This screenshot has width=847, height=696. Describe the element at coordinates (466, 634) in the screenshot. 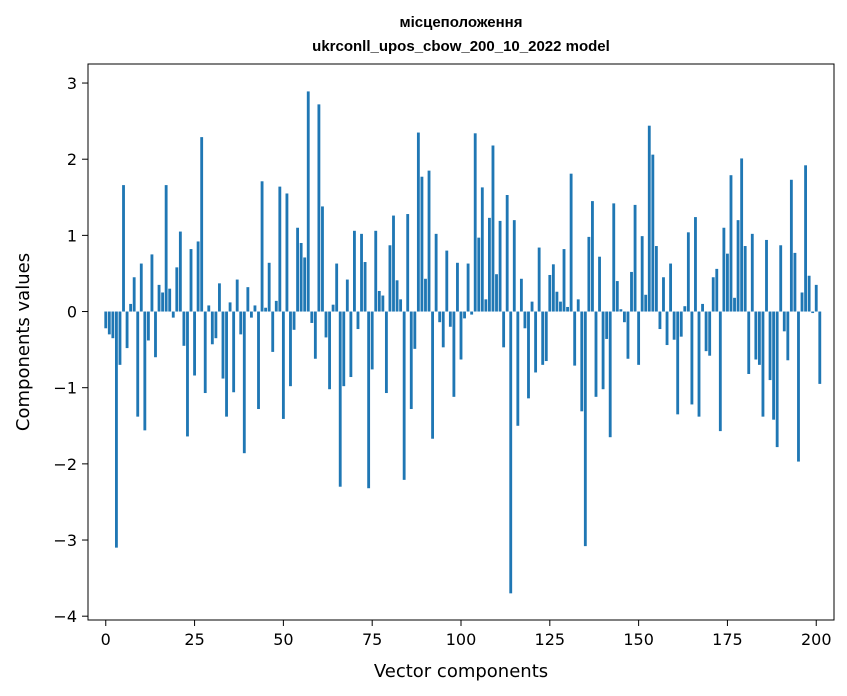

I see `x-axis-ticks: 0 25 50 75 100 125 150 175 200` at that location.